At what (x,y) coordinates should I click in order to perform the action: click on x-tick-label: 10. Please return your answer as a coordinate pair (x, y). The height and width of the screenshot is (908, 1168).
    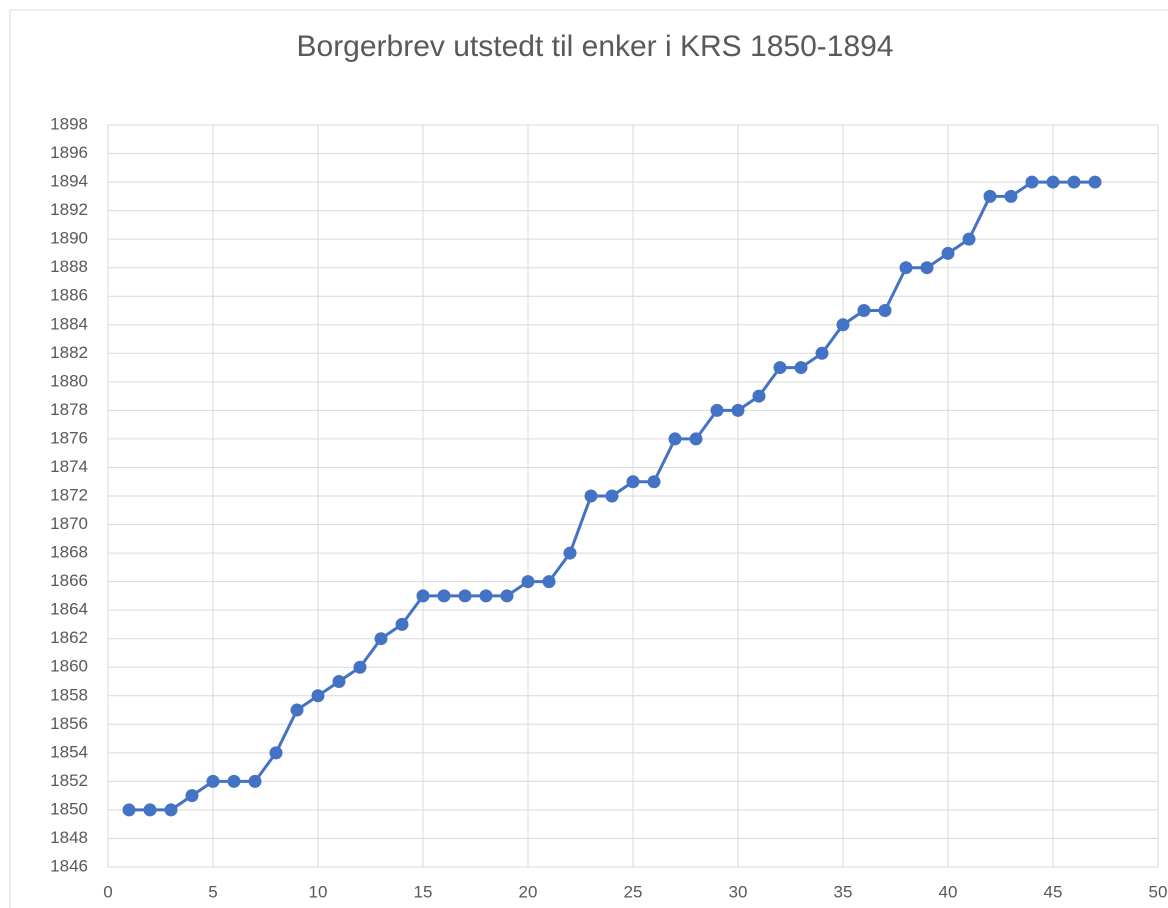
    Looking at the image, I should click on (318, 891).